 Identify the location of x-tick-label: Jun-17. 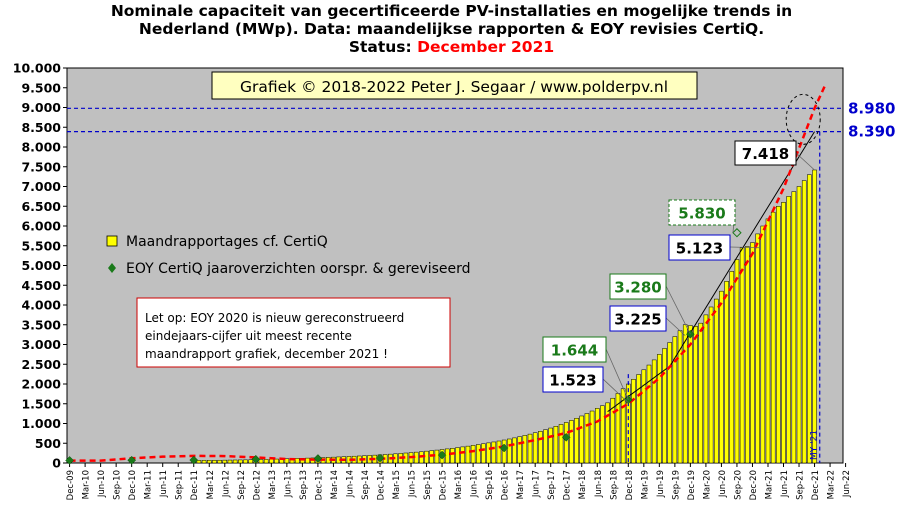
(537, 484).